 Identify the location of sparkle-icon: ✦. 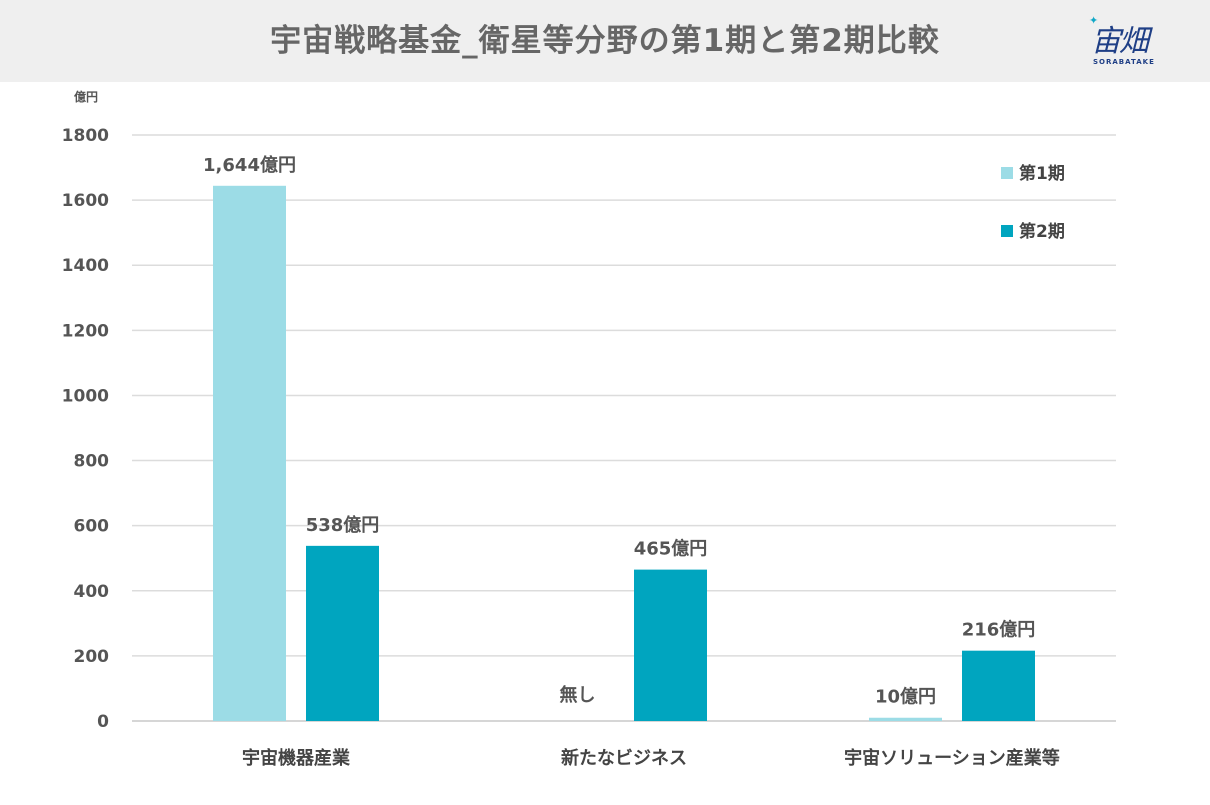
(1094, 20).